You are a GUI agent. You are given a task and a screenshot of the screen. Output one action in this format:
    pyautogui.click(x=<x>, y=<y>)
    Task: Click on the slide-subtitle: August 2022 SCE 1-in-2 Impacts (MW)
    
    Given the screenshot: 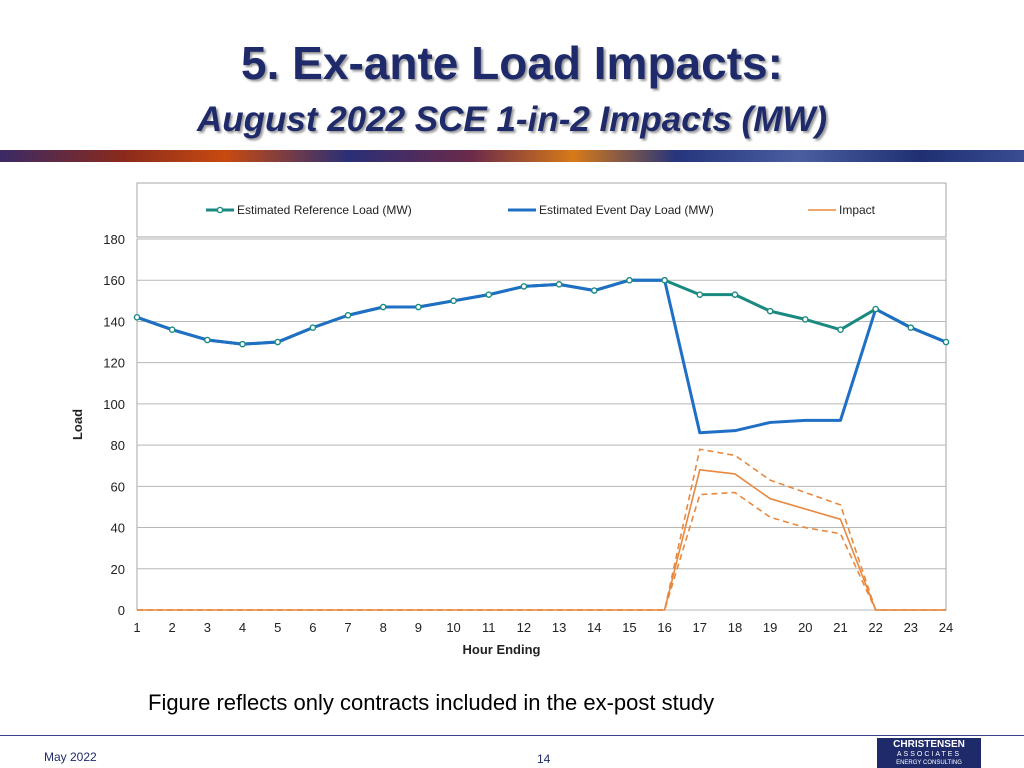 What is the action you would take?
    pyautogui.click(x=512, y=119)
    